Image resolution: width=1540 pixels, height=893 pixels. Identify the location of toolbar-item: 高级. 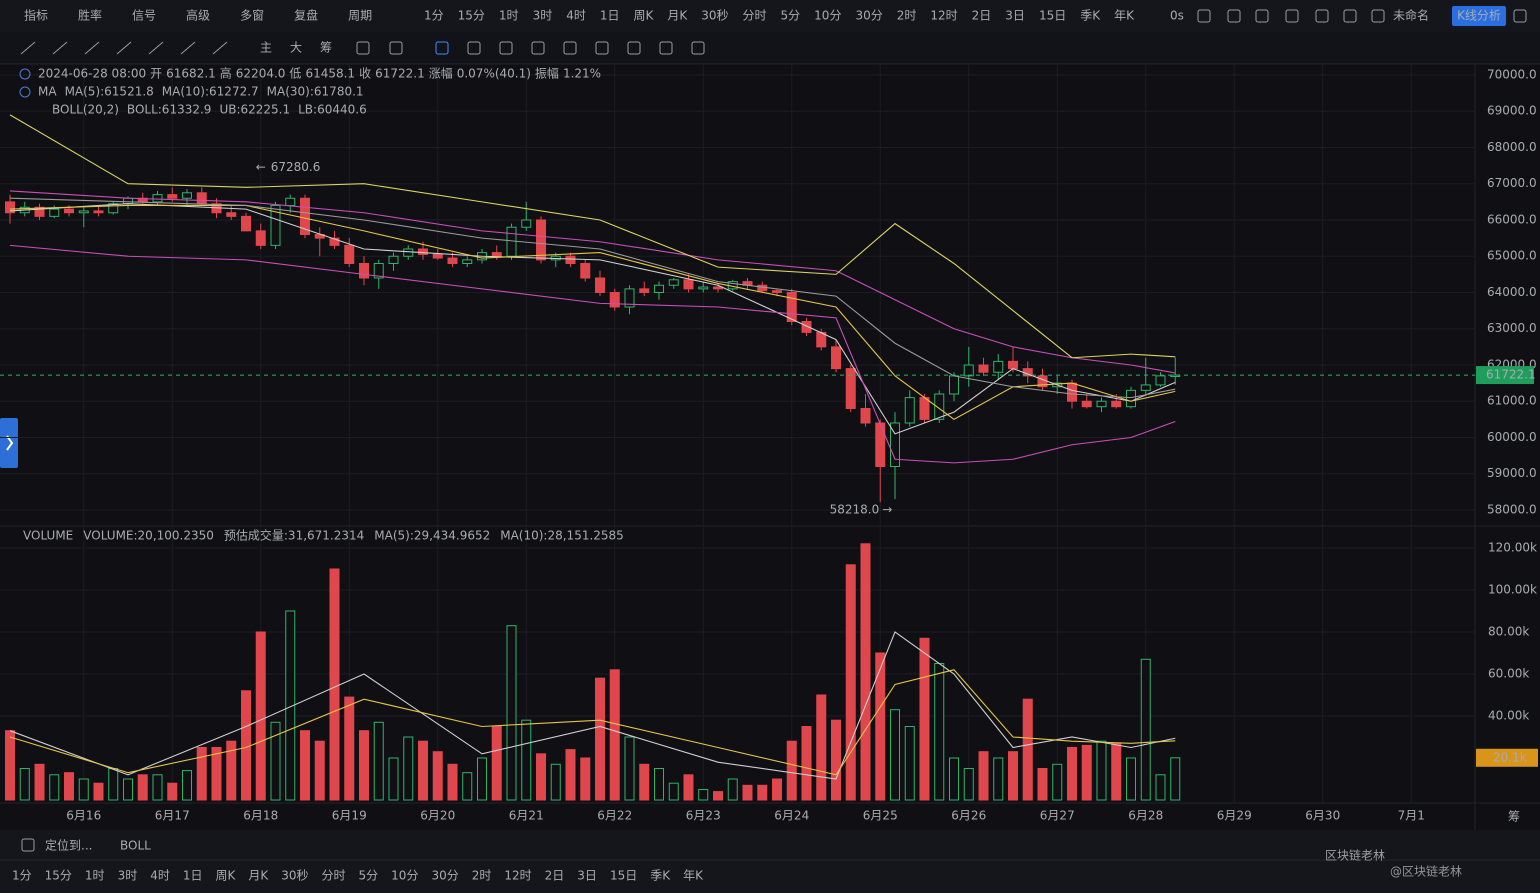
(198, 15).